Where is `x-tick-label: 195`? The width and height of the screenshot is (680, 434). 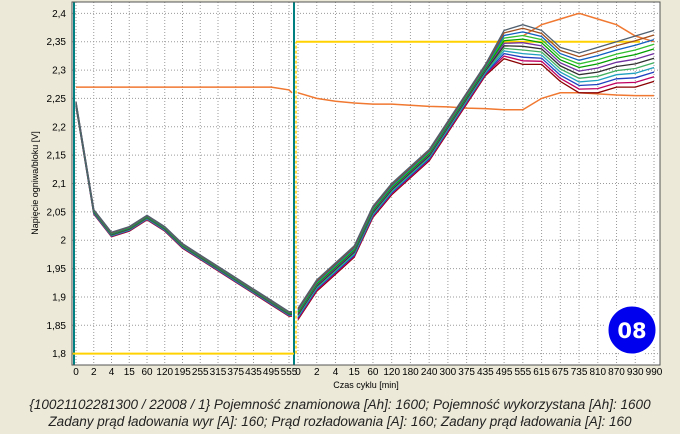 x-tick-label: 195 is located at coordinates (182, 372).